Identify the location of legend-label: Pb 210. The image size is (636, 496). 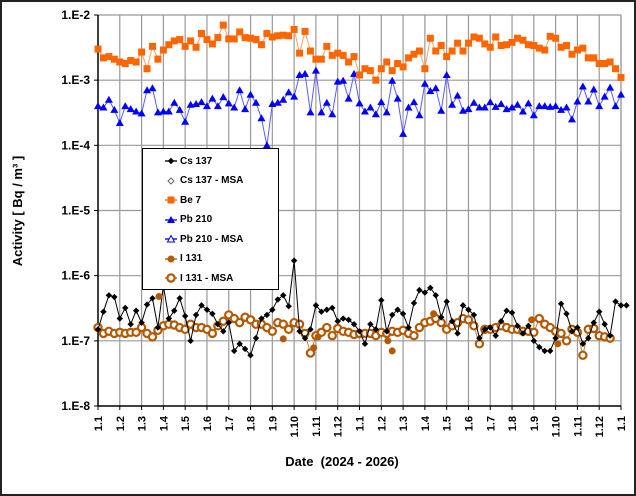
(196, 219).